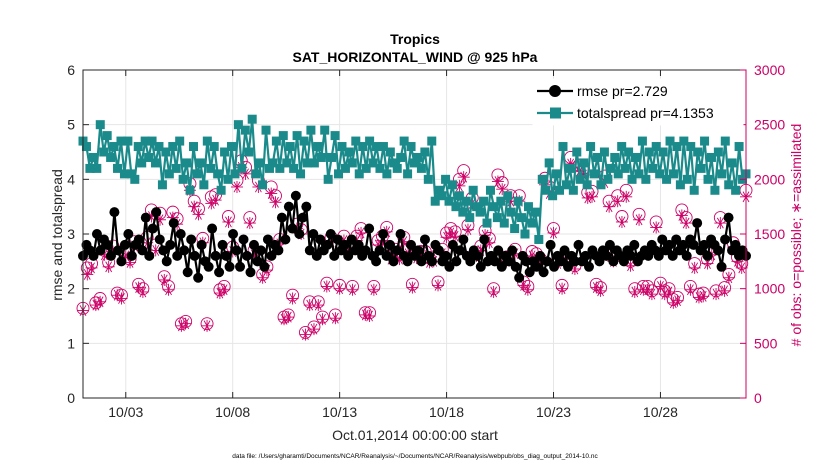  I want to click on legend-label: rmse pr=2.729, so click(622, 91).